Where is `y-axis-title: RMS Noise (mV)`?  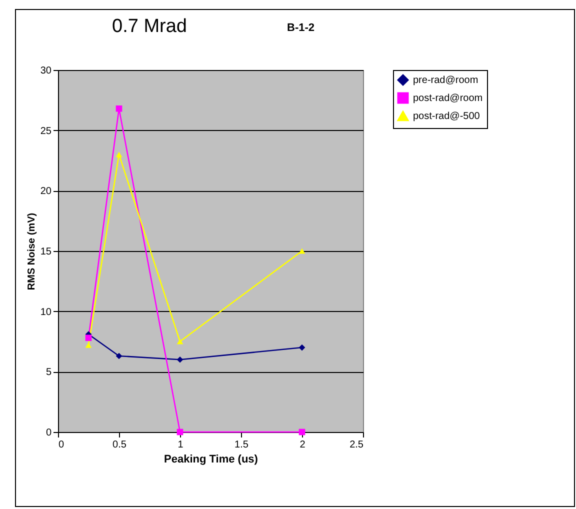
y-axis-title: RMS Noise (mV) is located at coordinates (32, 251).